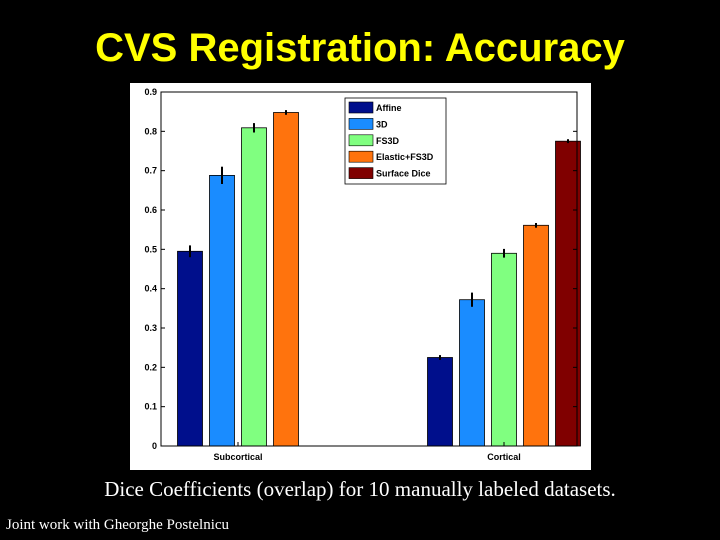 The height and width of the screenshot is (540, 720). I want to click on legend-swatch-fs3d, so click(361, 140).